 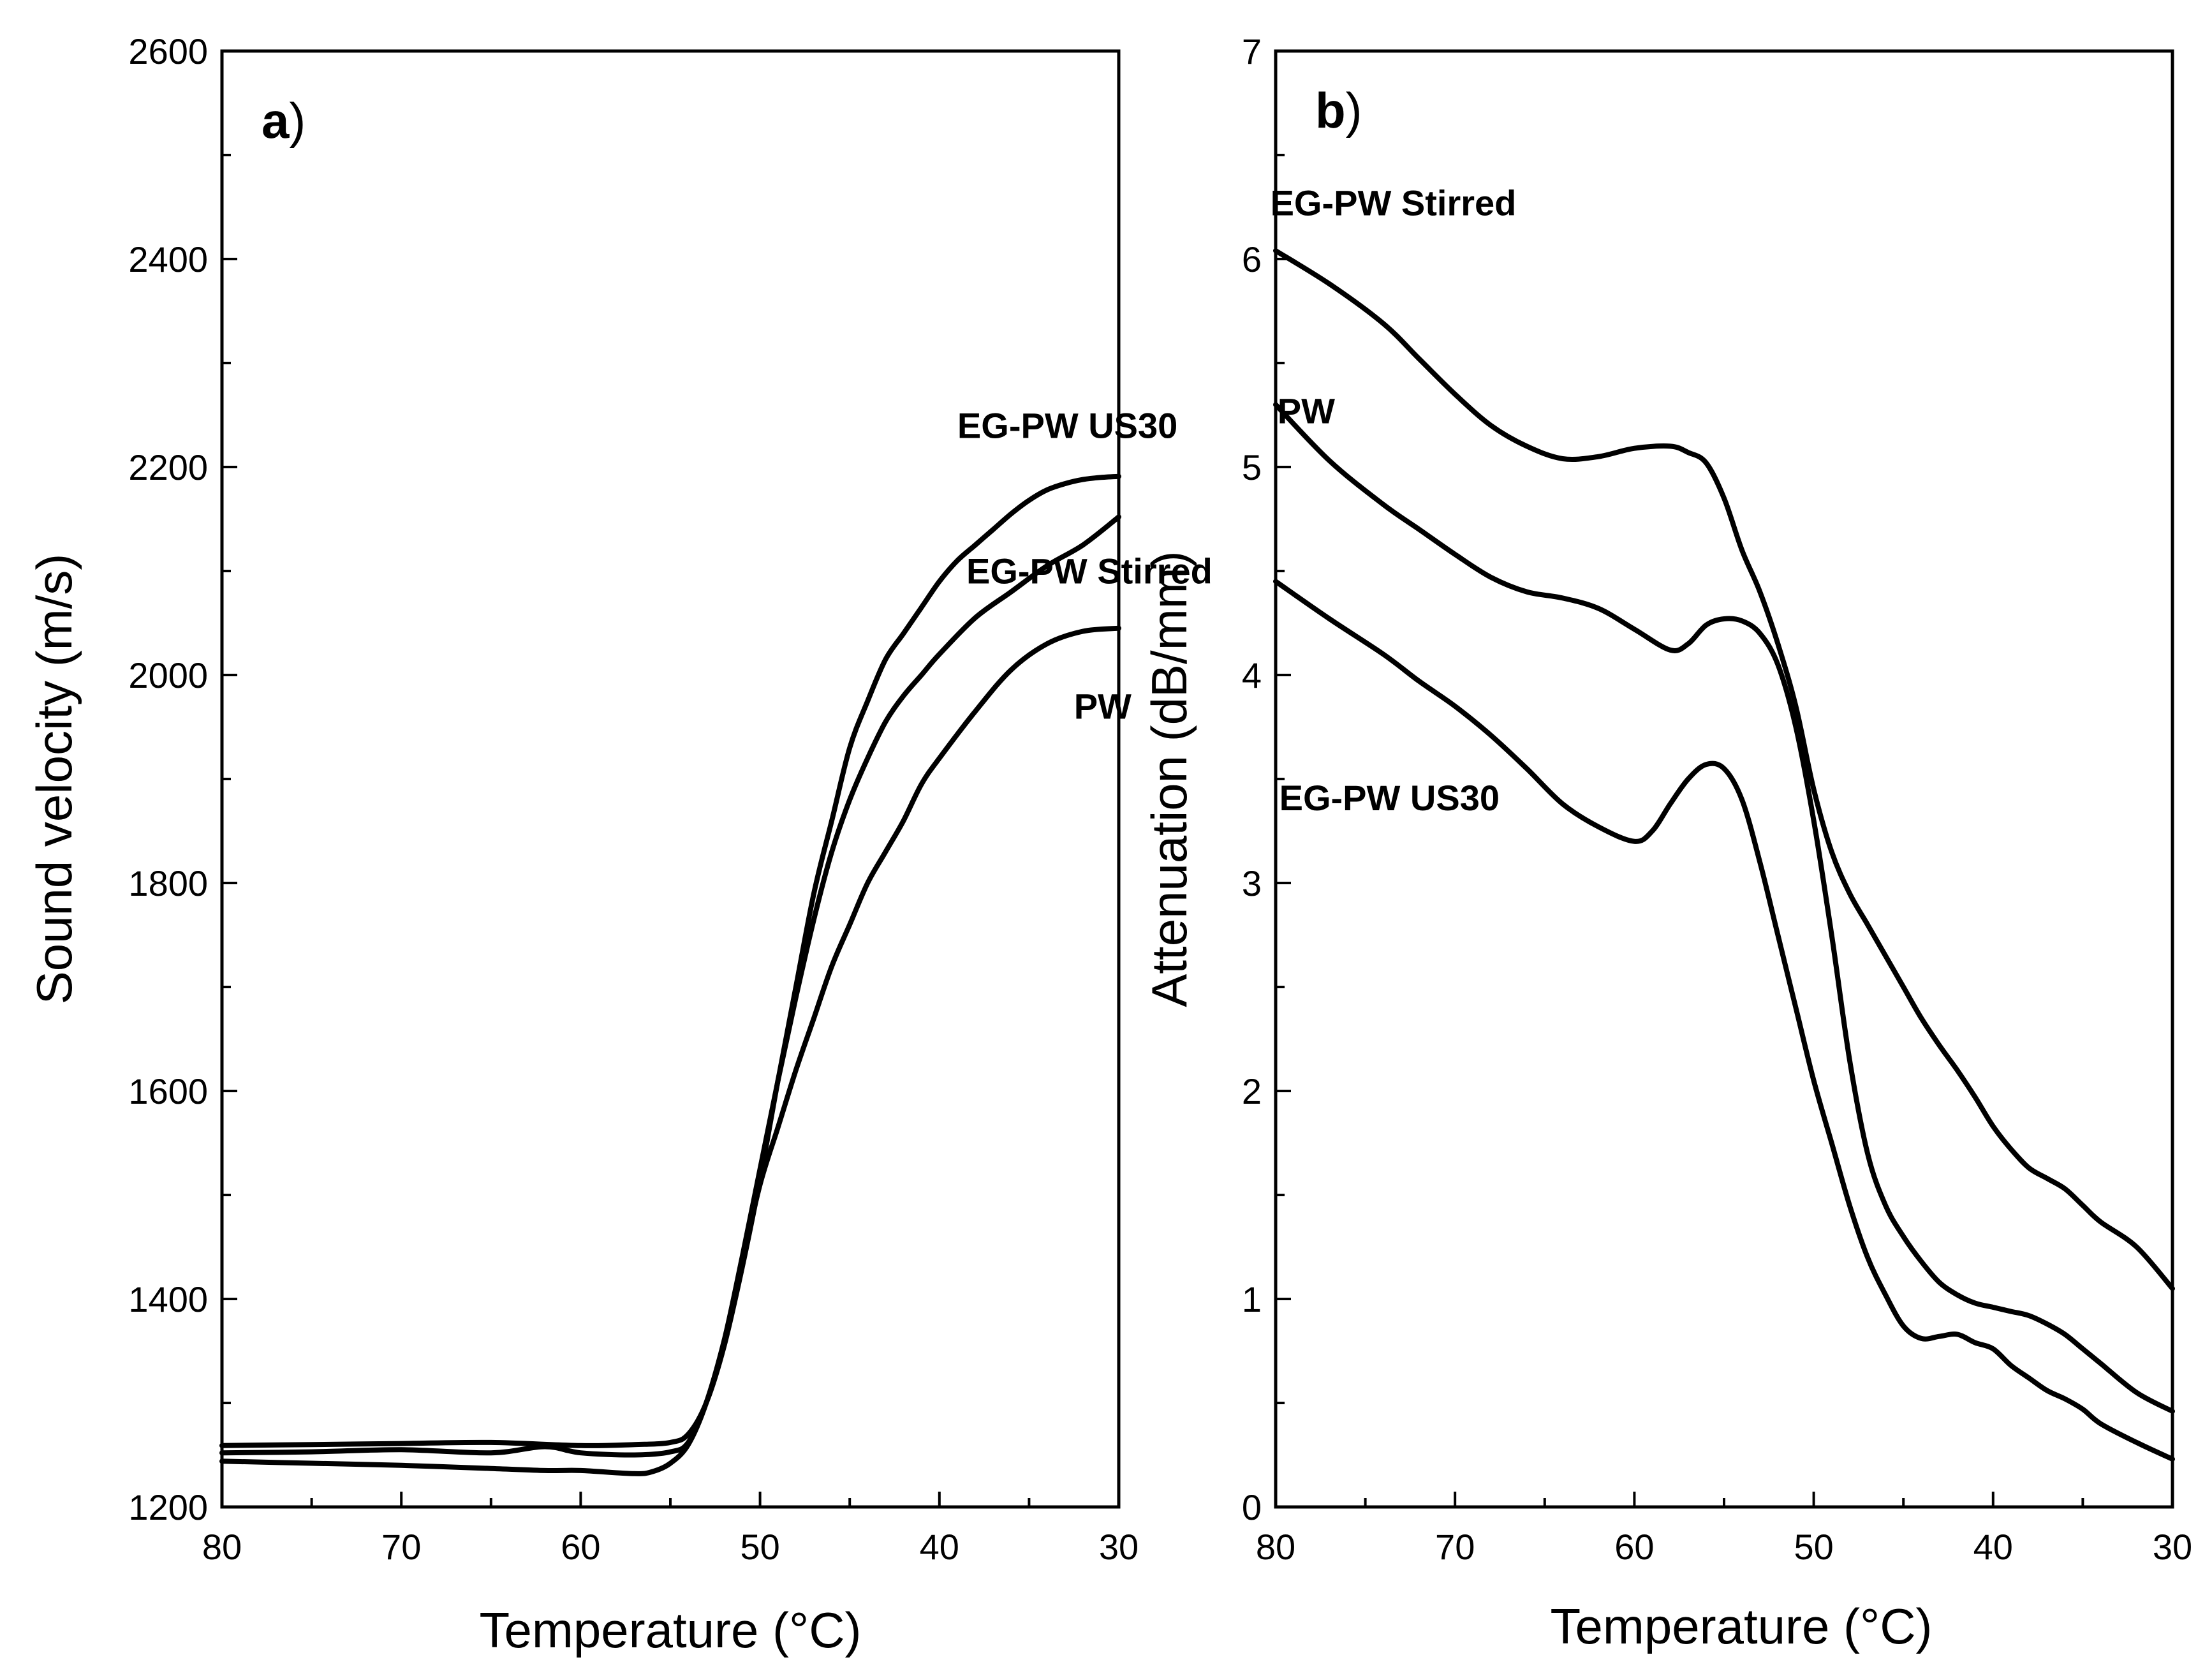 What do you see at coordinates (168, 259) in the screenshot?
I see `y-tick-label-a-6: 2400` at bounding box center [168, 259].